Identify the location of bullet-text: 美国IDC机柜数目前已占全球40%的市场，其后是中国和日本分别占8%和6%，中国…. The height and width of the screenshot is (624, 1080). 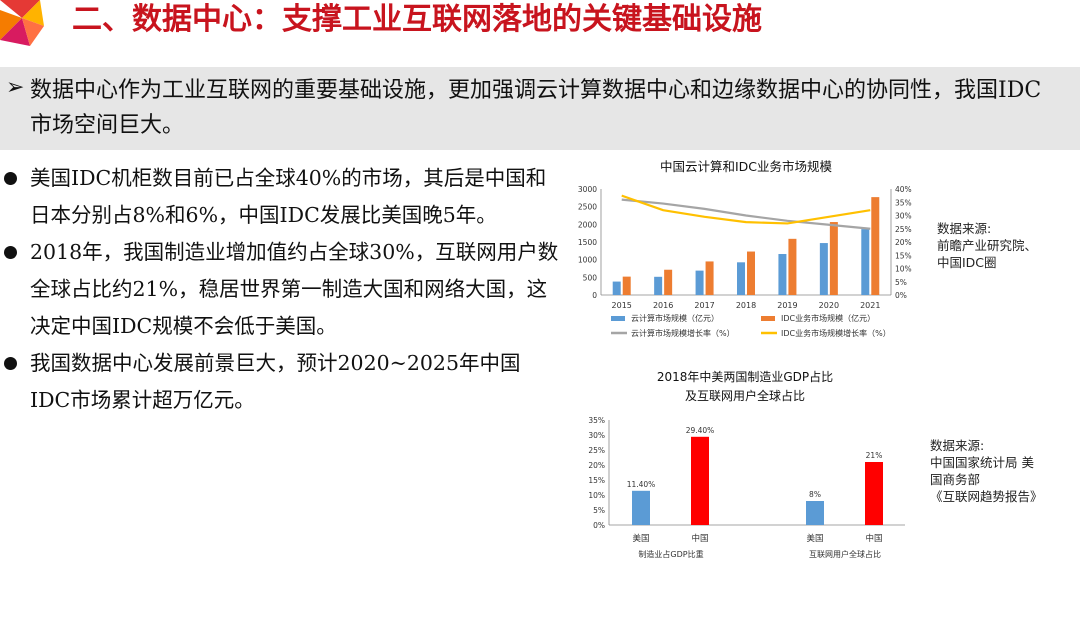
(288, 196).